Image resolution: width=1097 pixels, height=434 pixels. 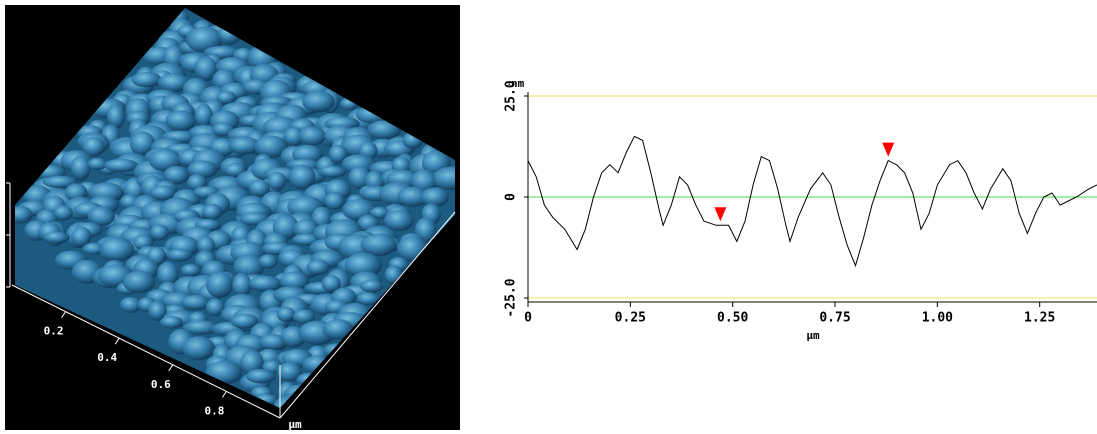 What do you see at coordinates (937, 318) in the screenshot?
I see `x-tick-label: 1.00` at bounding box center [937, 318].